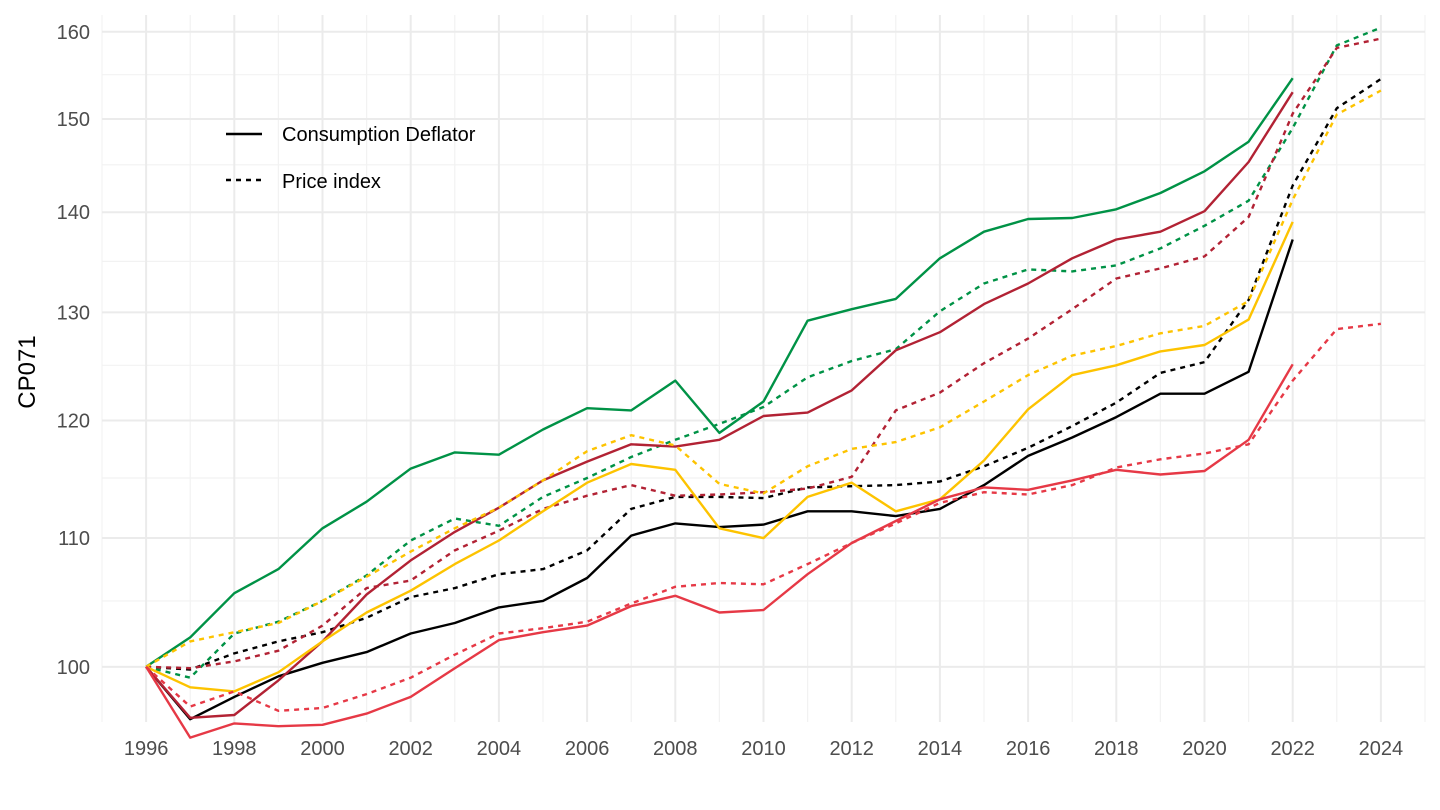 The height and width of the screenshot is (810, 1440). What do you see at coordinates (73, 33) in the screenshot?
I see `y-tick-label: 160` at bounding box center [73, 33].